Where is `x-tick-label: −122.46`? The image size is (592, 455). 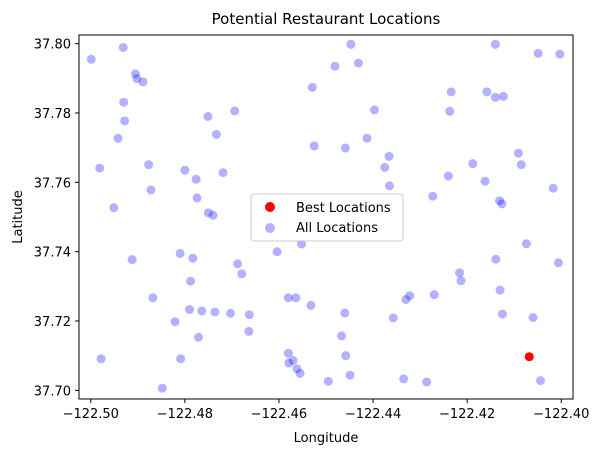
x-tick-label: −122.46 is located at coordinates (279, 414).